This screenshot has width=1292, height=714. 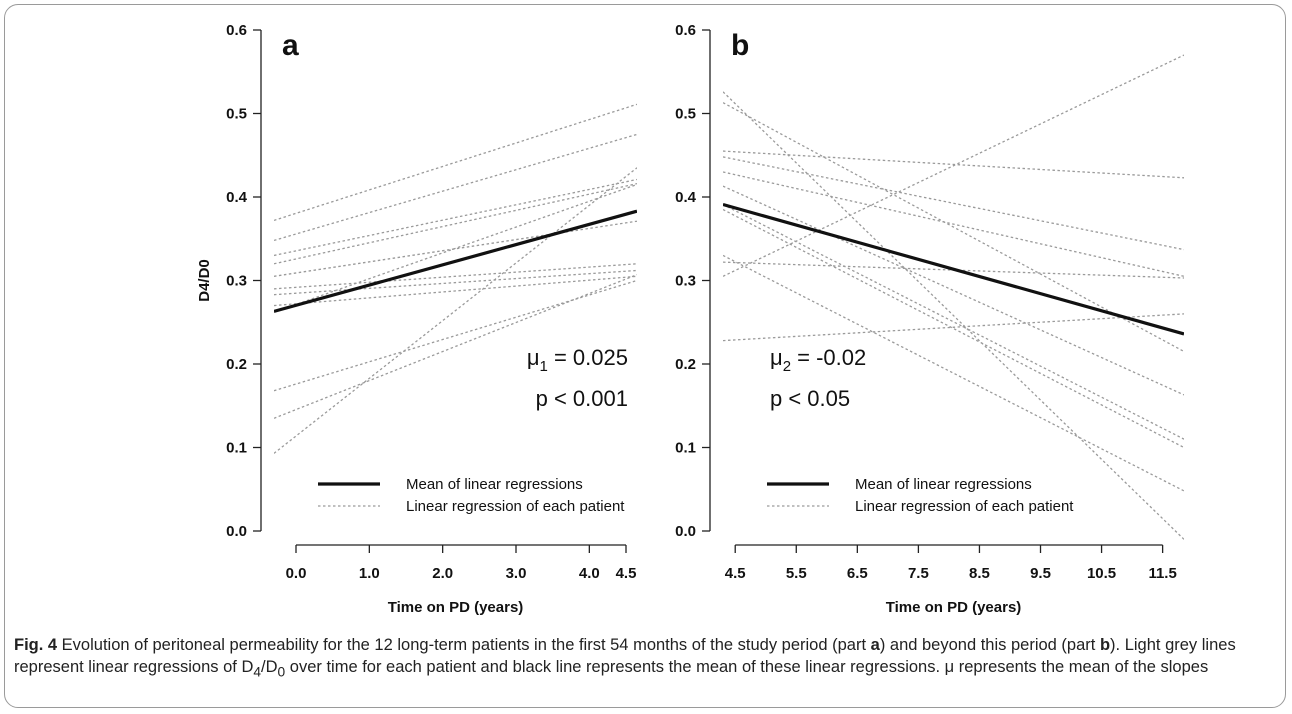 I want to click on panel-letter-a: a, so click(x=290, y=45).